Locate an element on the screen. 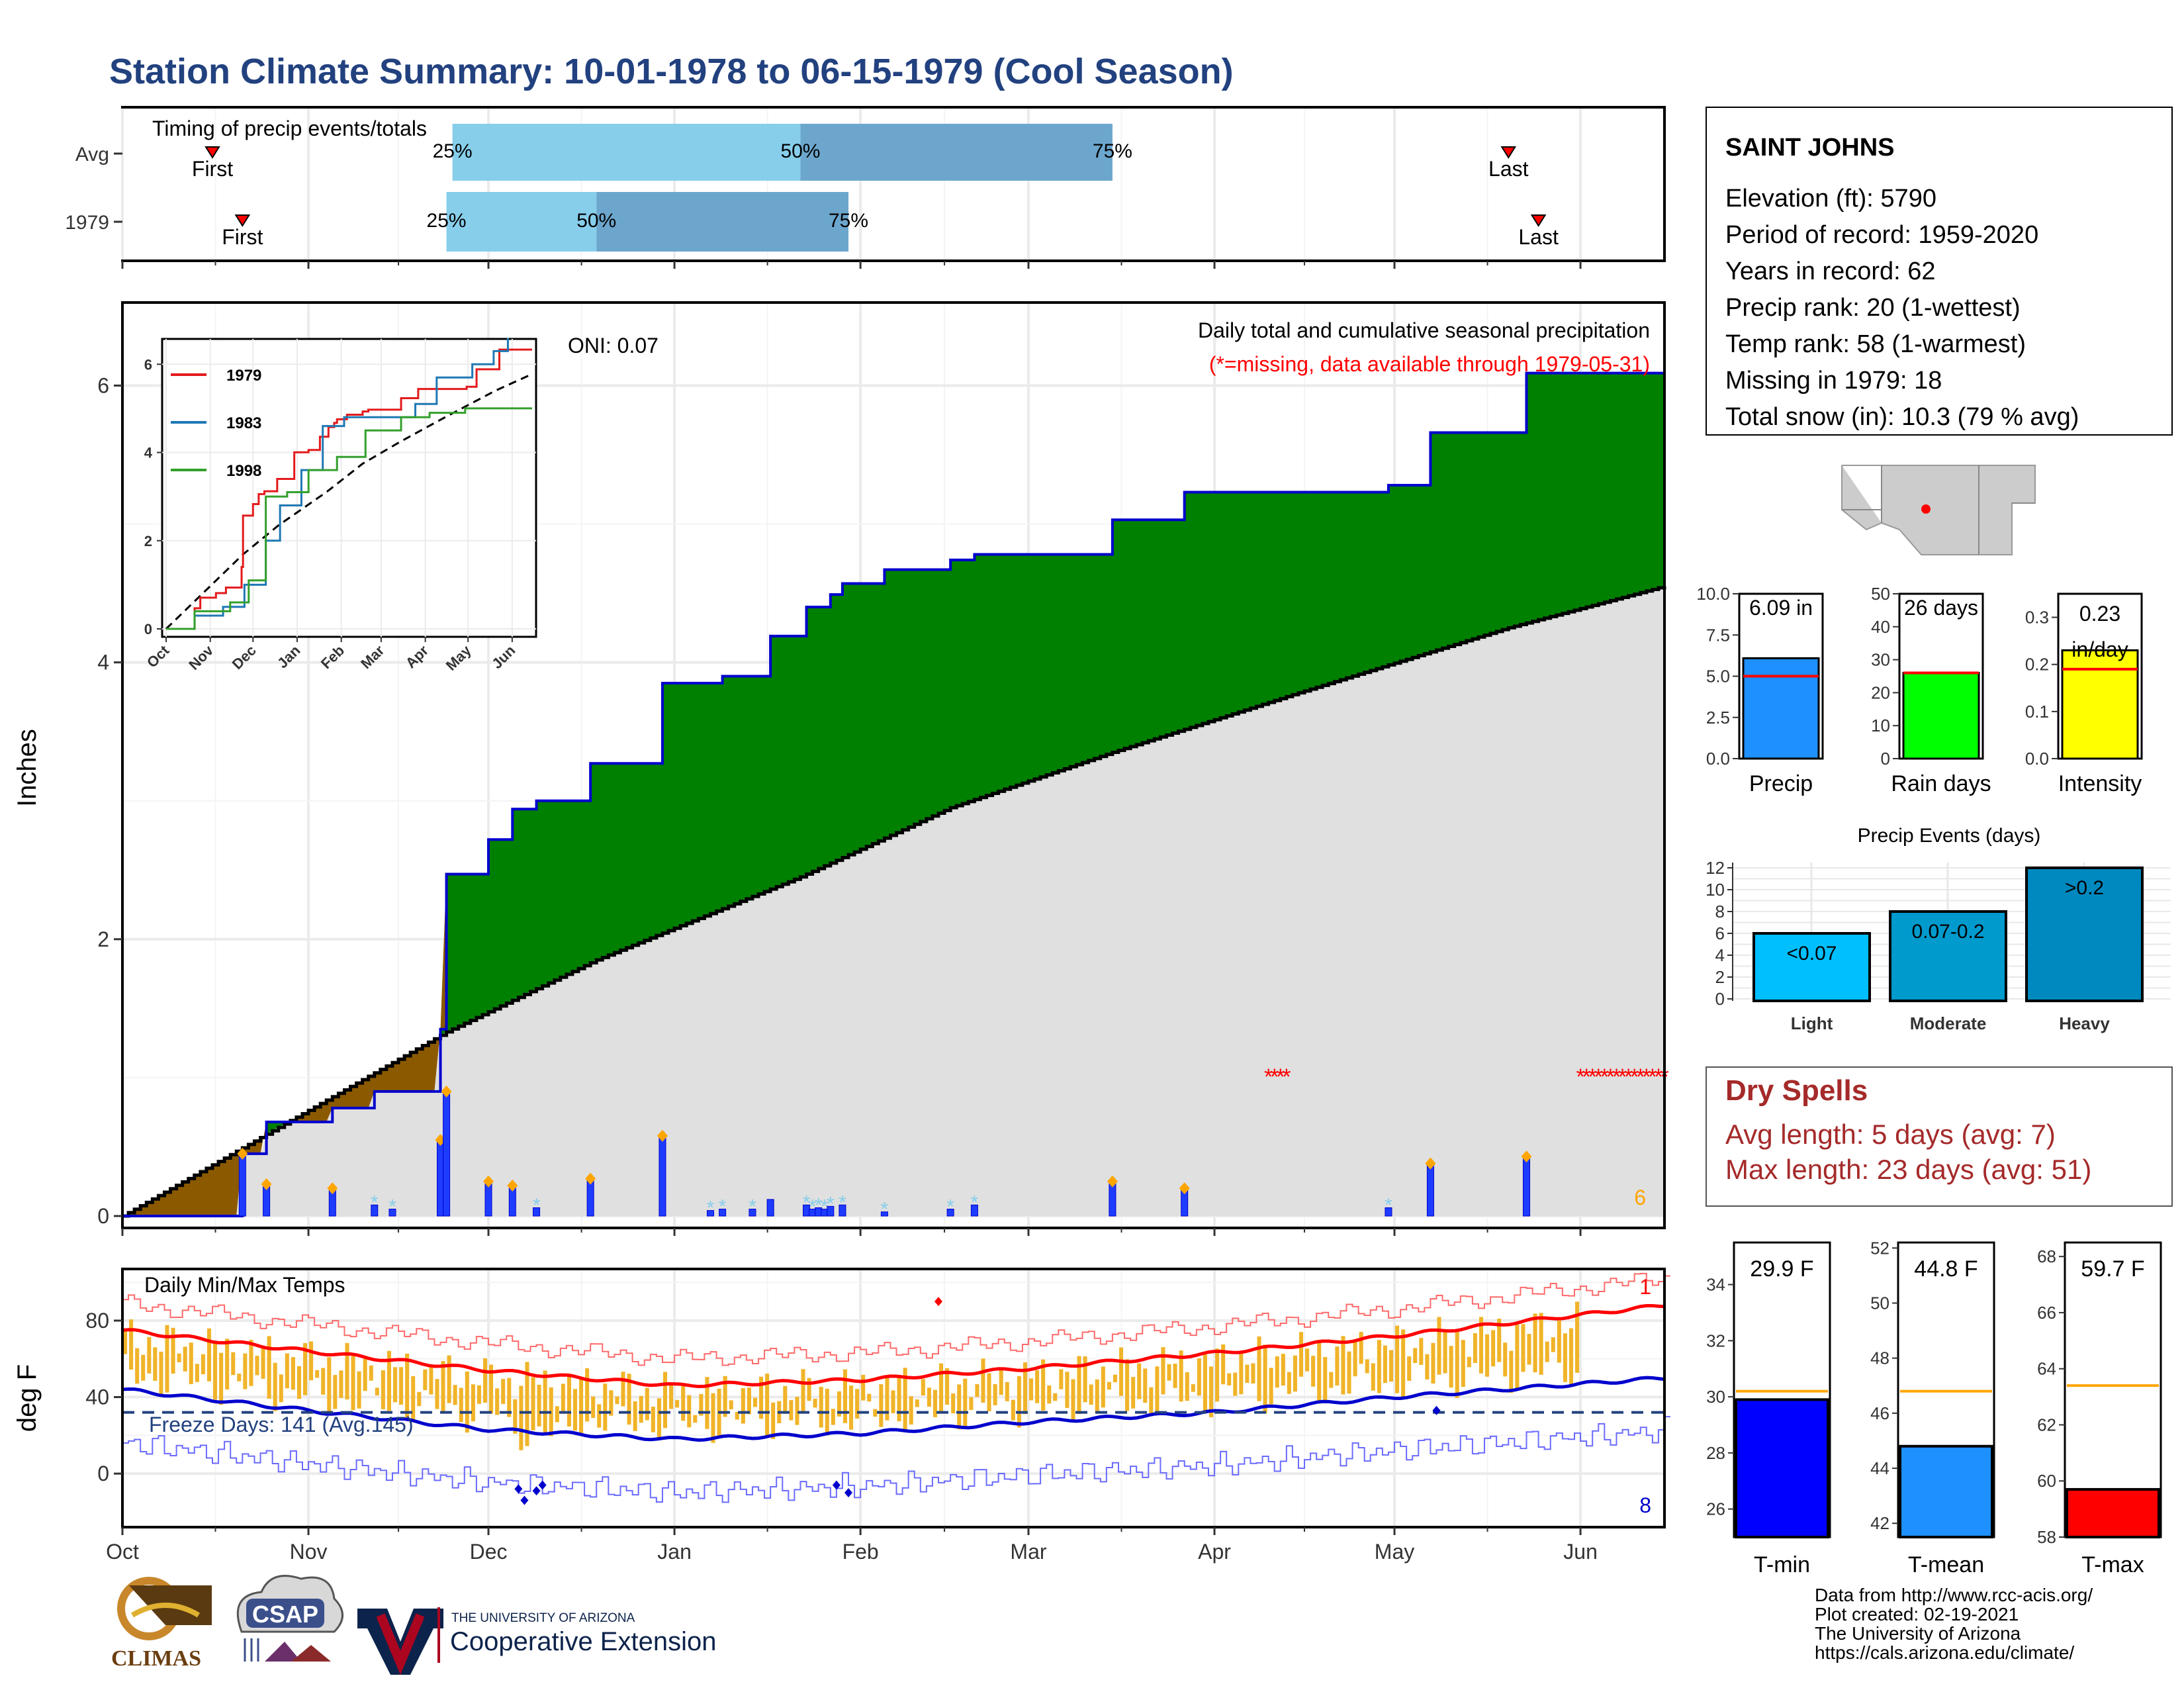  temp-summary-tick-label: 66 is located at coordinates (2046, 1313).